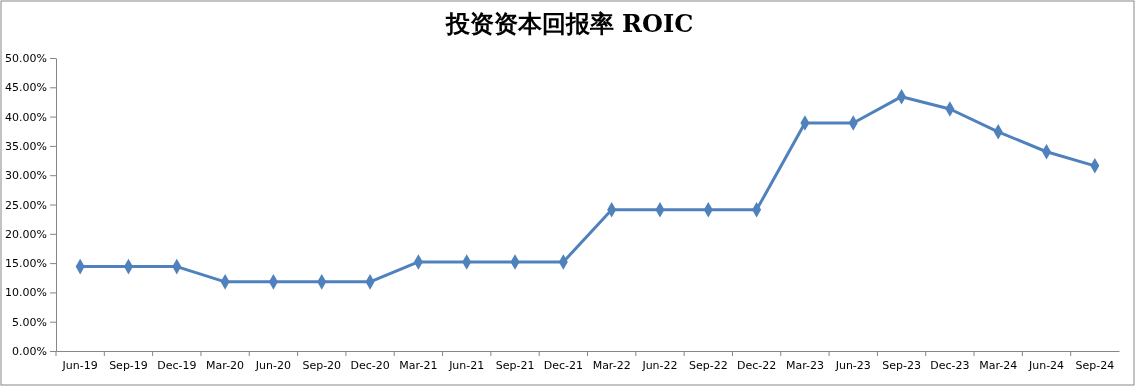 This screenshot has height=387, width=1139. I want to click on x-tick-label: Sep-19, so click(128, 365).